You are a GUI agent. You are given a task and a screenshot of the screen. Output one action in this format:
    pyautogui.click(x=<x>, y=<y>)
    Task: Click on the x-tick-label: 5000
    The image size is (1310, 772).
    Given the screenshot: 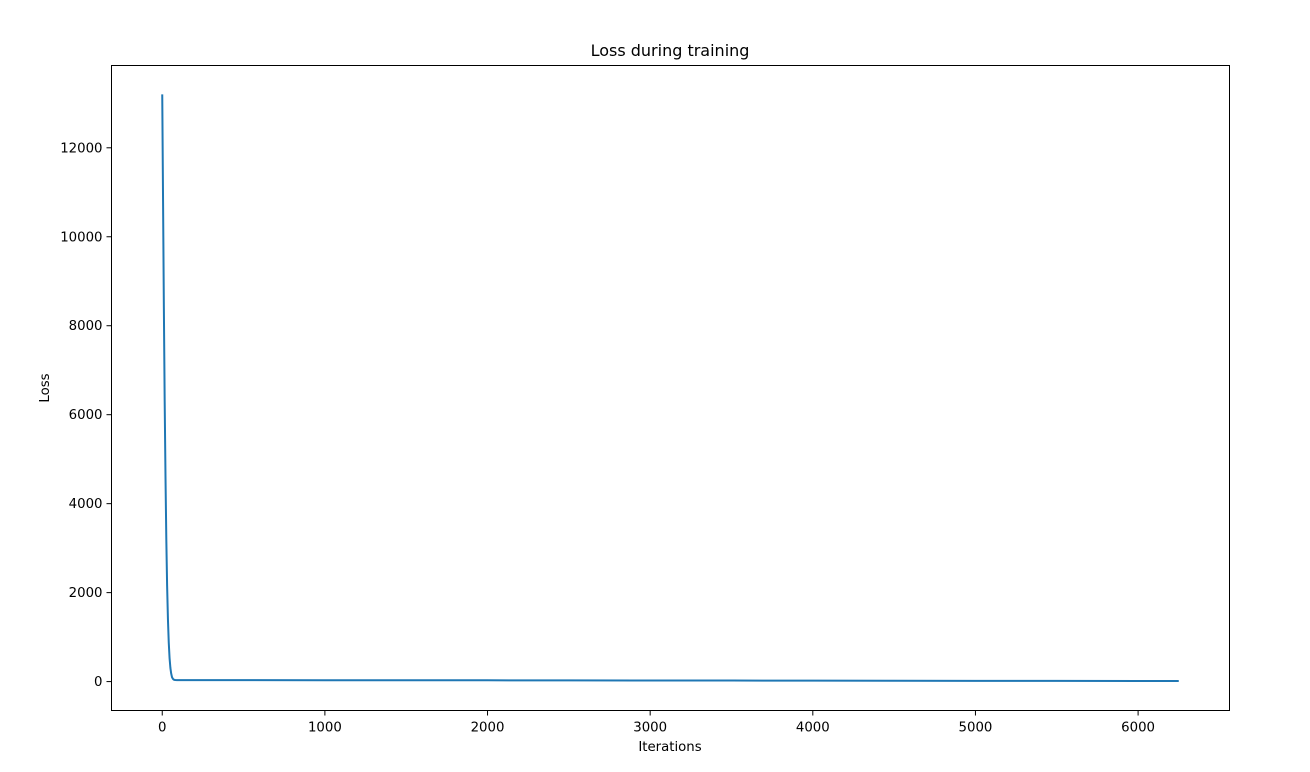 What is the action you would take?
    pyautogui.click(x=976, y=728)
    